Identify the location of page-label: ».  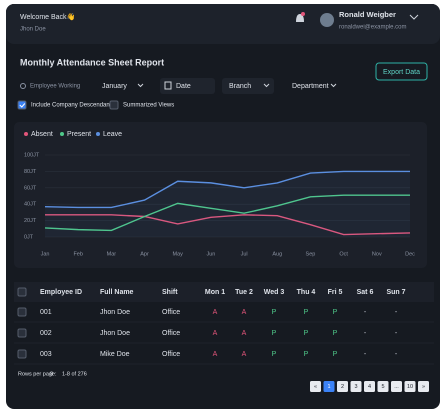
(423, 387).